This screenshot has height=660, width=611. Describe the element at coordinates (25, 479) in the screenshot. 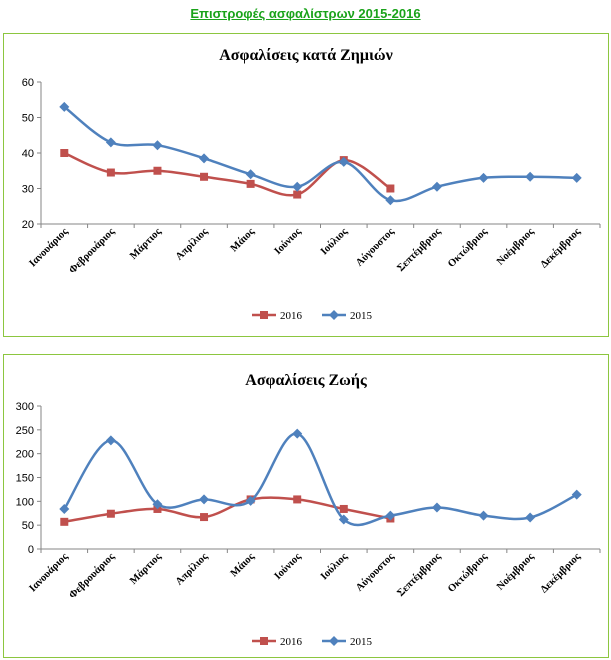

I see `y-tick-label: 150` at that location.